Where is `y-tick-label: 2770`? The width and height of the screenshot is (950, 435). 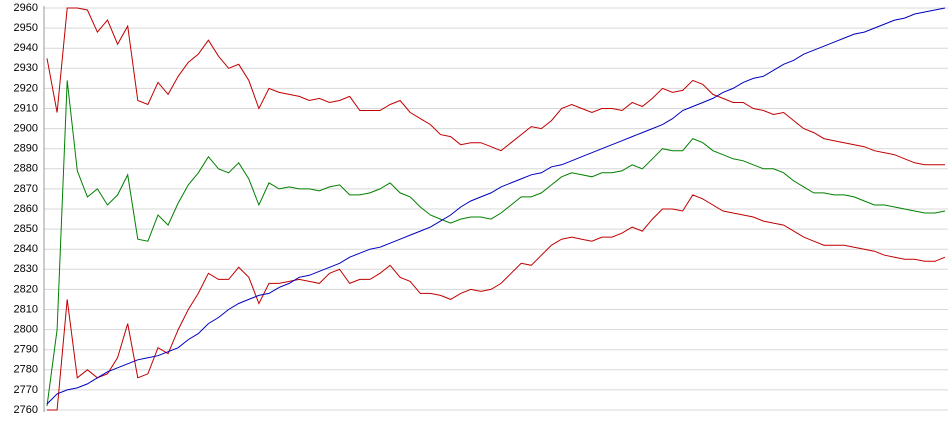
y-tick-label: 2770 is located at coordinates (26, 390).